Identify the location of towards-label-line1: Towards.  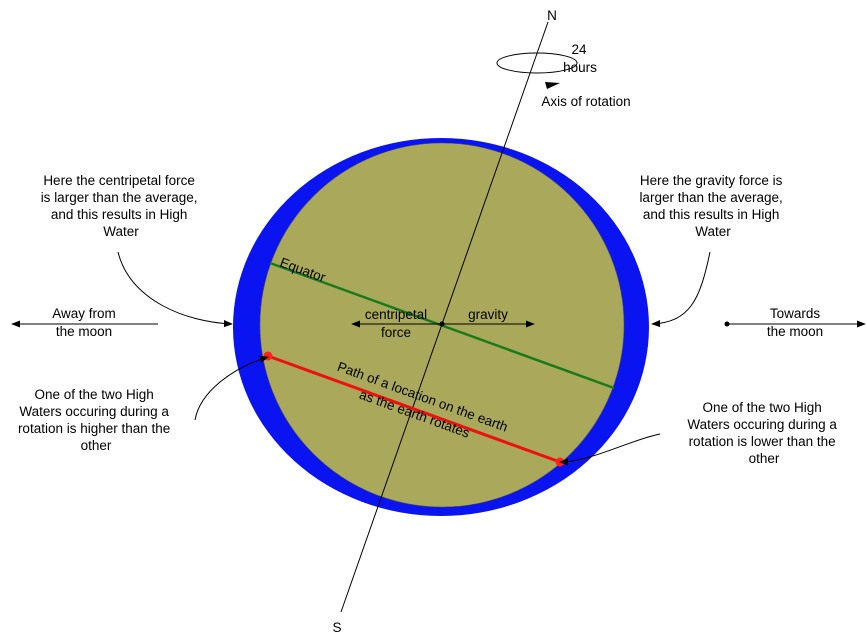
(795, 313).